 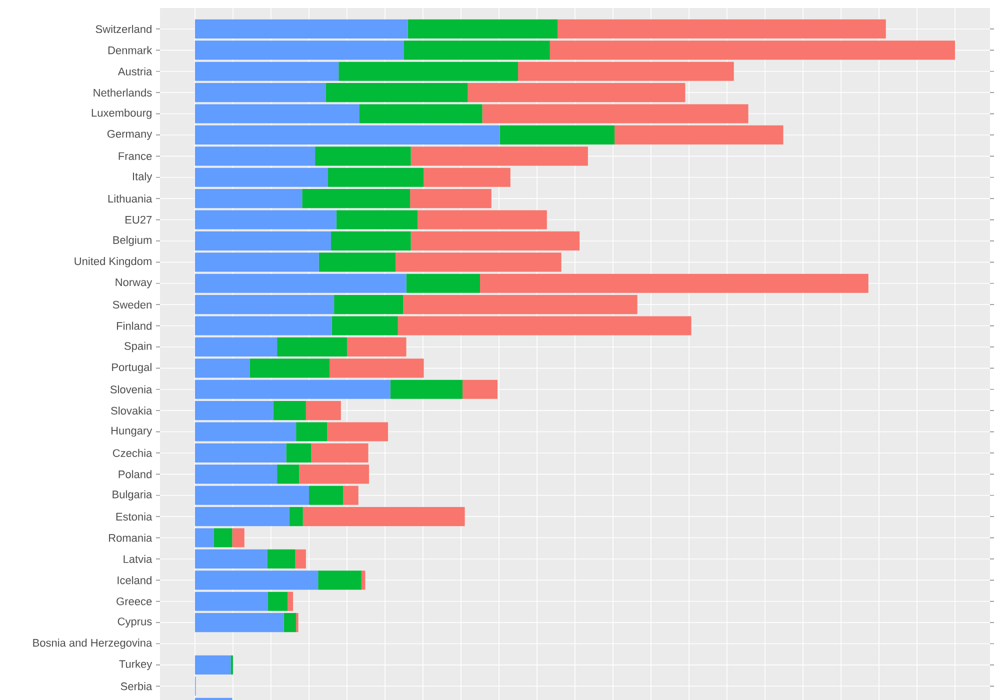 I want to click on y-tick-label: Slovakia, so click(x=131, y=410).